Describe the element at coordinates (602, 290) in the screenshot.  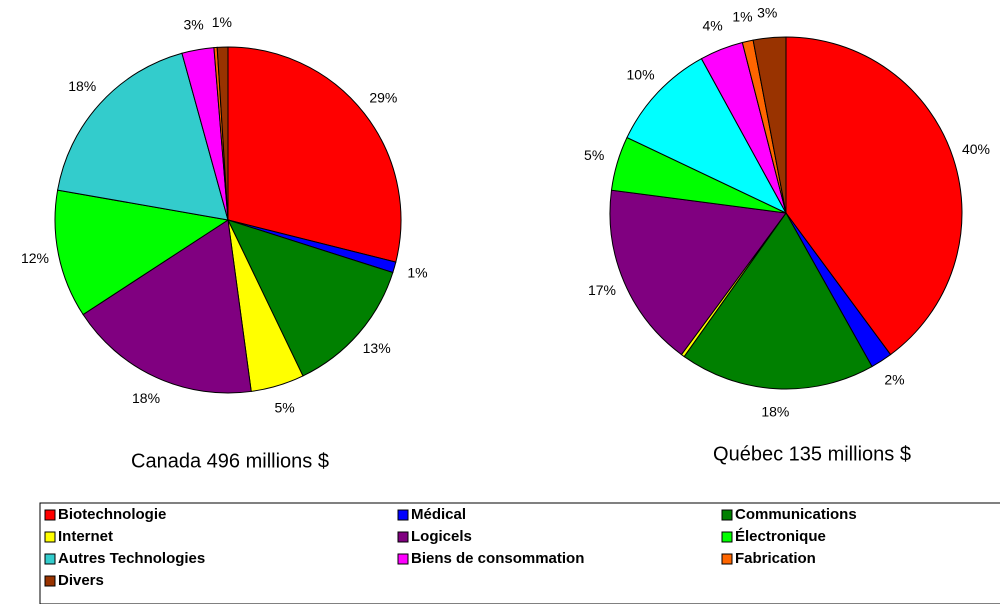
I see `slice-label: 17%` at that location.